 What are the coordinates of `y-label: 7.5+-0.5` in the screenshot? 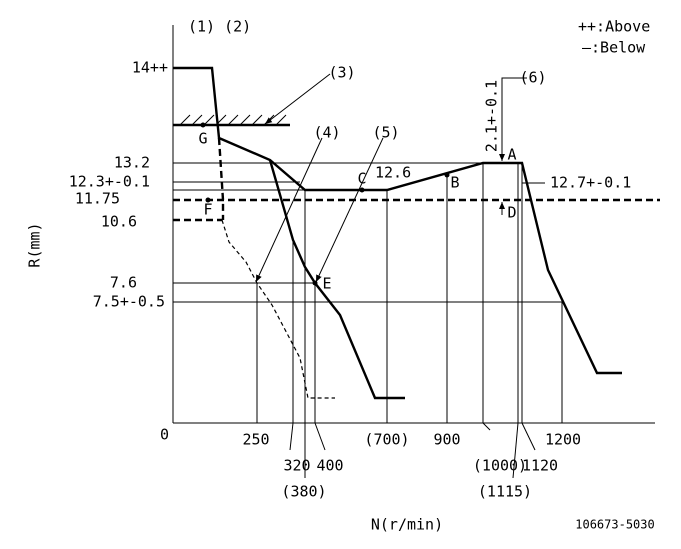 It's located at (129, 302).